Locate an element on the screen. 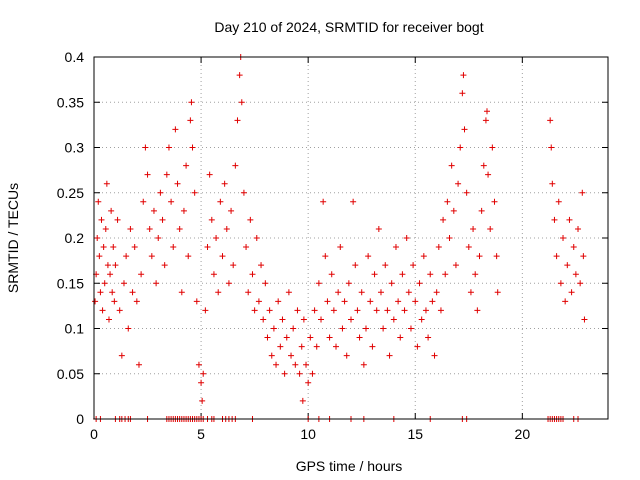 Image resolution: width=640 pixels, height=480 pixels. y-tick-label: 0.15 is located at coordinates (70, 283).